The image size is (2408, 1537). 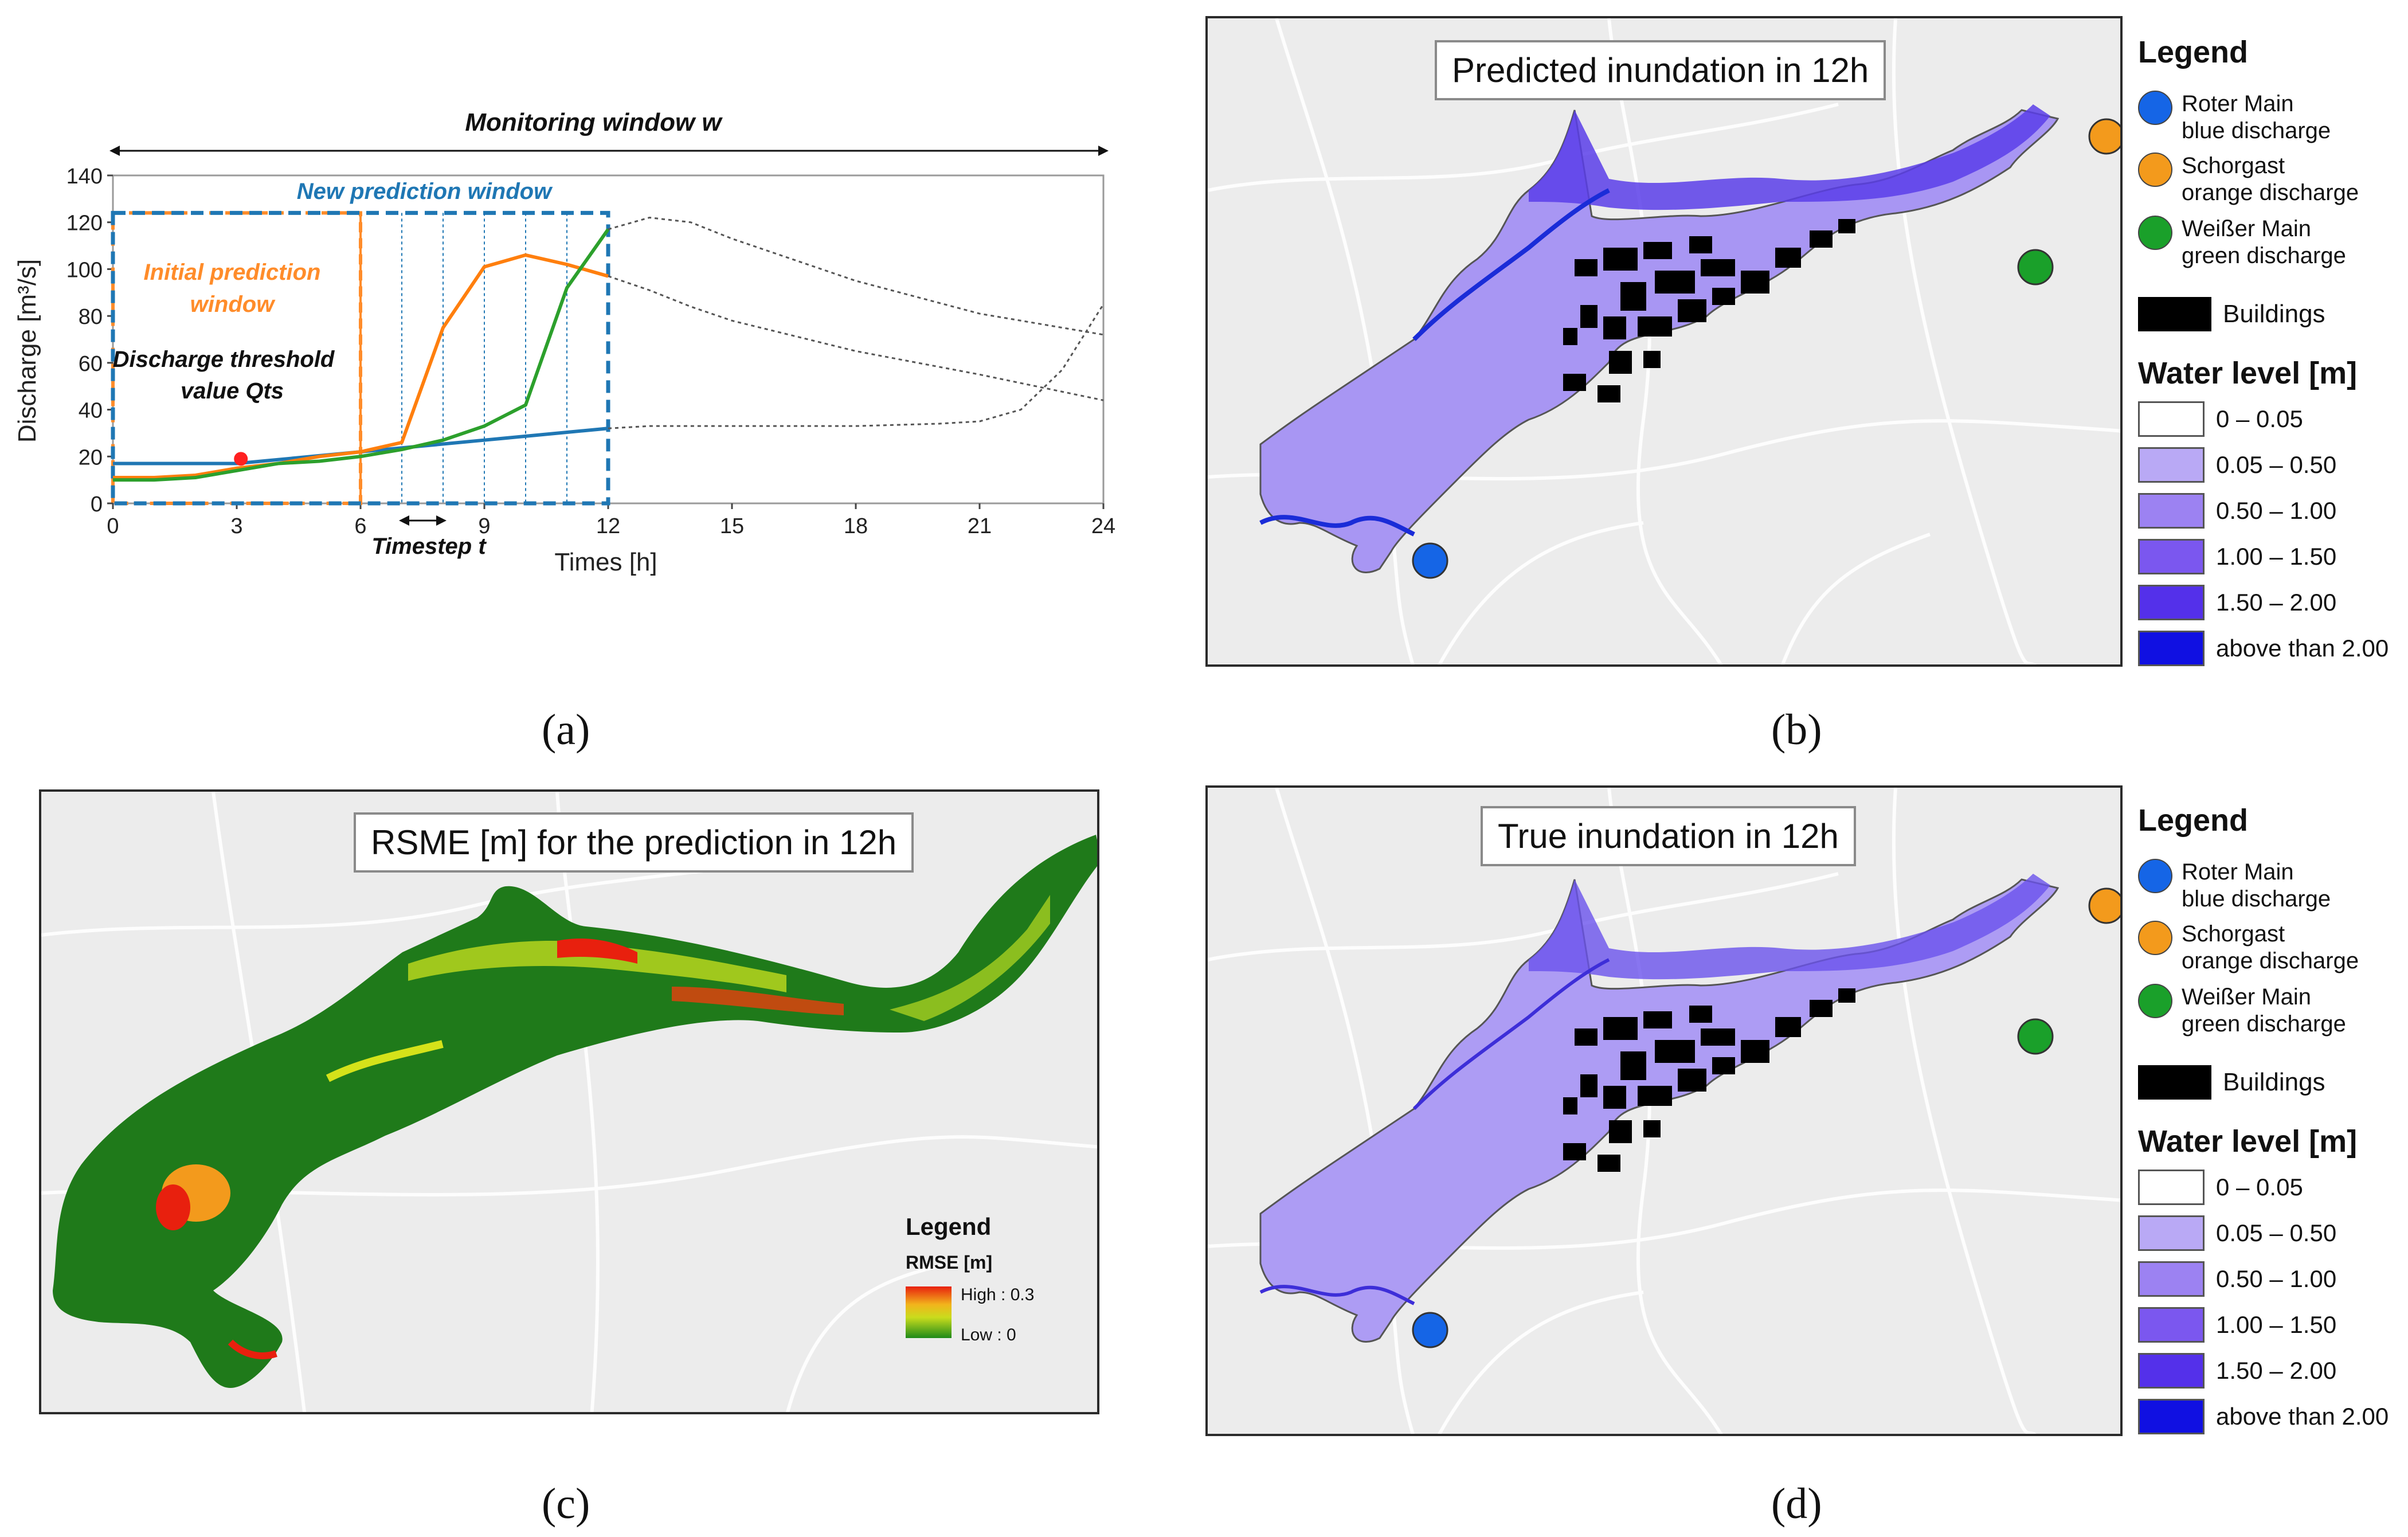 What do you see at coordinates (91, 411) in the screenshot?
I see `y-tick-label: 40` at bounding box center [91, 411].